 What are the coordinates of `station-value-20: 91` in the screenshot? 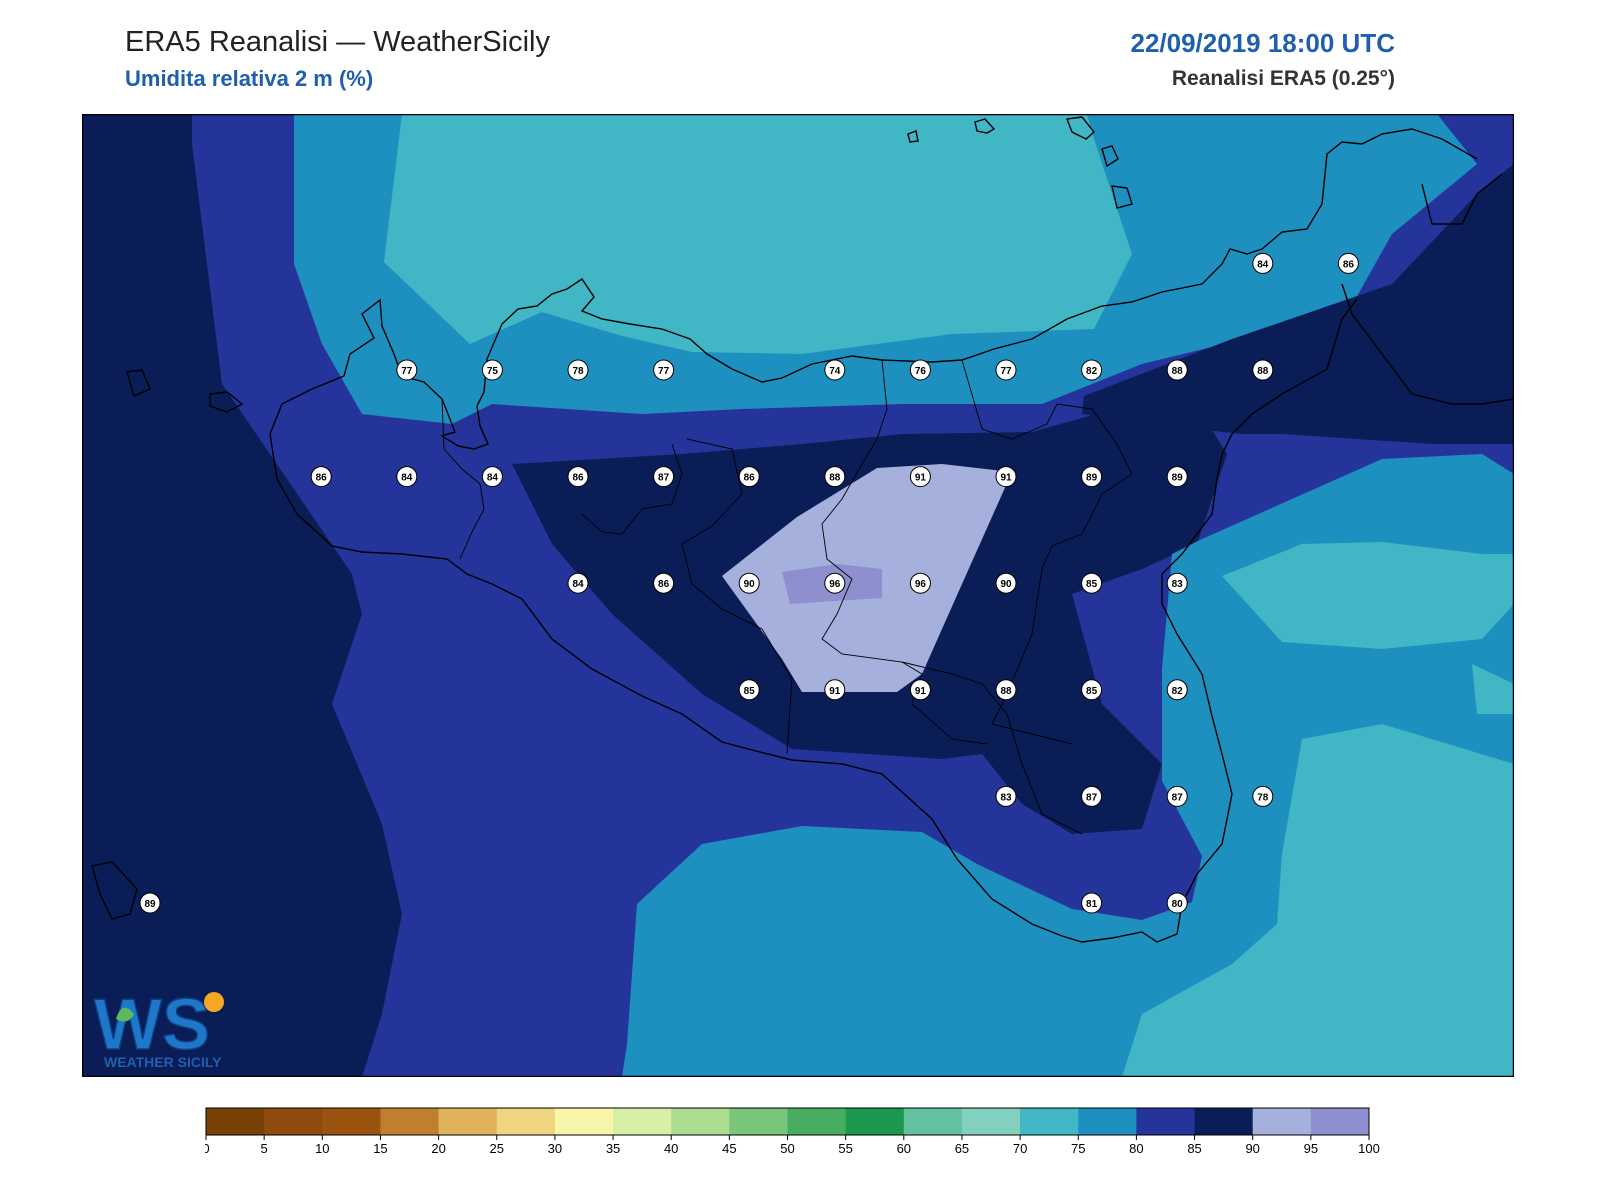 It's located at (1006, 477).